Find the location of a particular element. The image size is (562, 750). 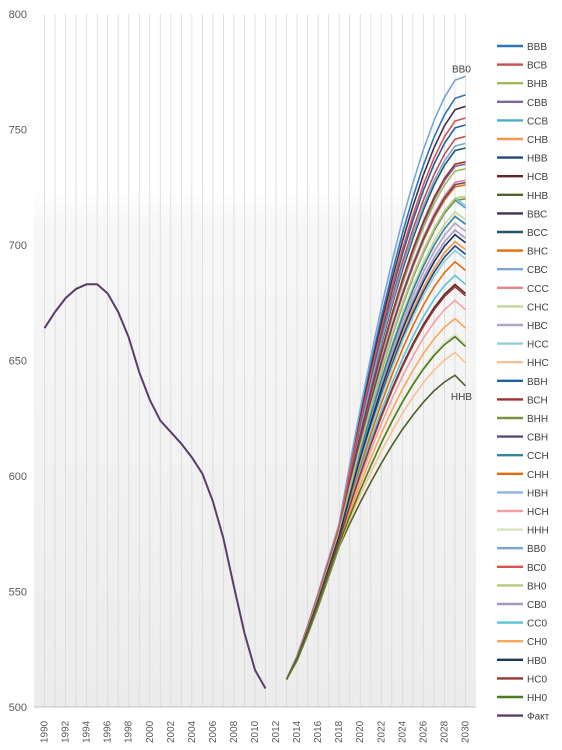

x-tick-label: 2006 is located at coordinates (213, 731).